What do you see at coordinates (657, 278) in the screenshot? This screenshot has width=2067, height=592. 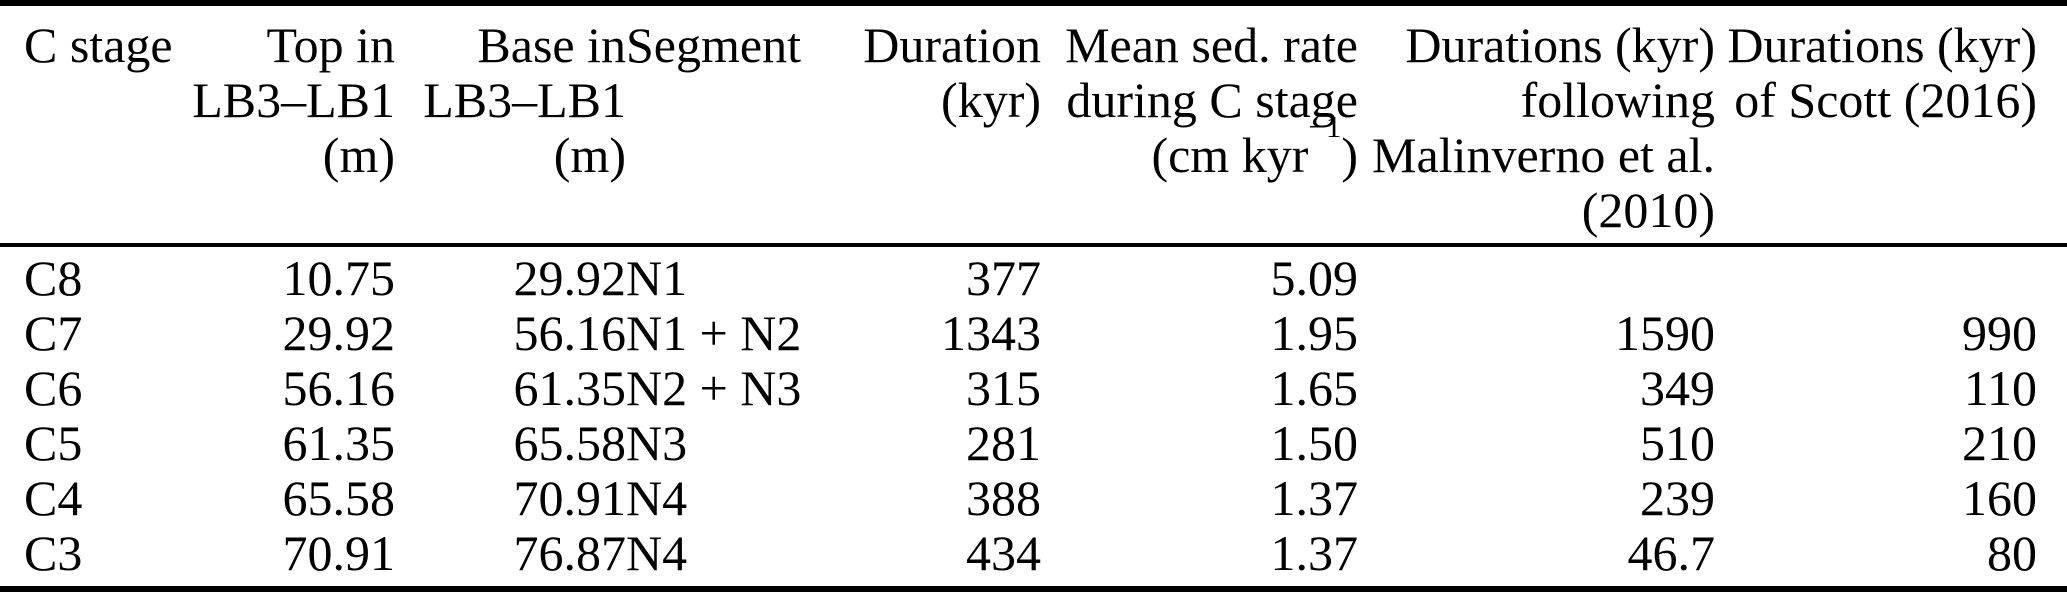 I see `cell-segment: N1` at bounding box center [657, 278].